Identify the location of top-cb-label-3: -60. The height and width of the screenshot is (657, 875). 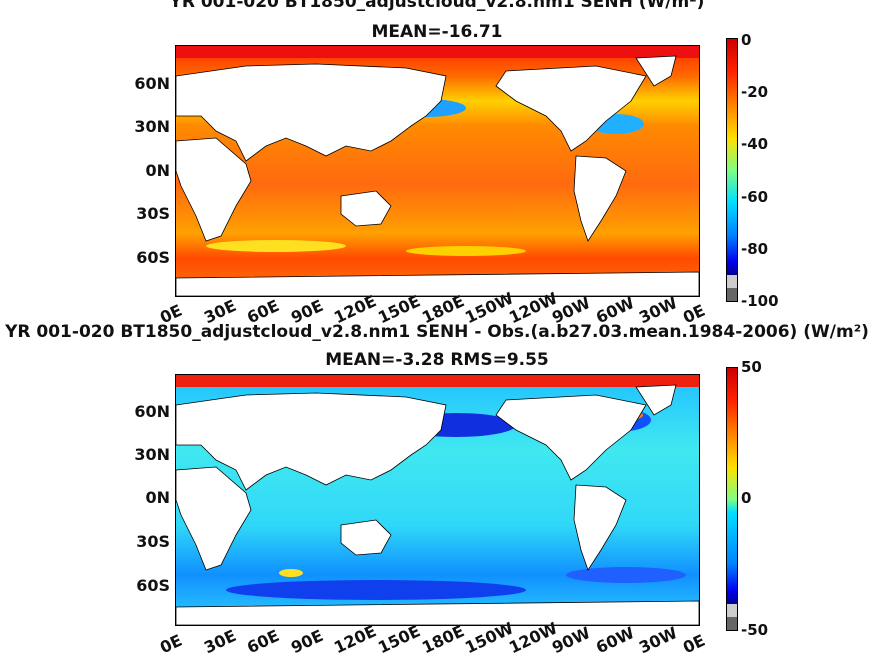
(755, 197).